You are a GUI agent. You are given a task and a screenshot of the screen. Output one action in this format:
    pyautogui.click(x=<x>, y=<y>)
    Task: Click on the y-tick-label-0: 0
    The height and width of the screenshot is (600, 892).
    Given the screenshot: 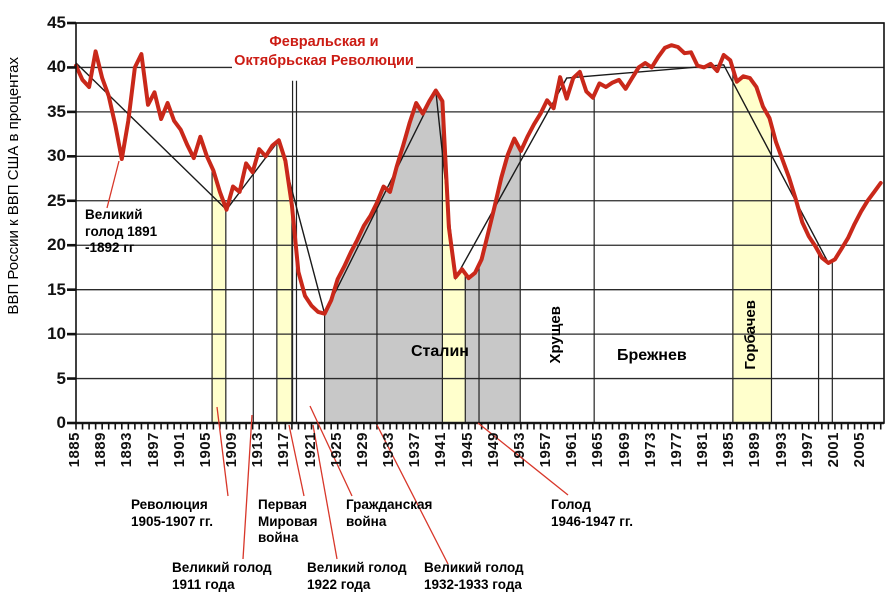 What is the action you would take?
    pyautogui.click(x=61, y=422)
    